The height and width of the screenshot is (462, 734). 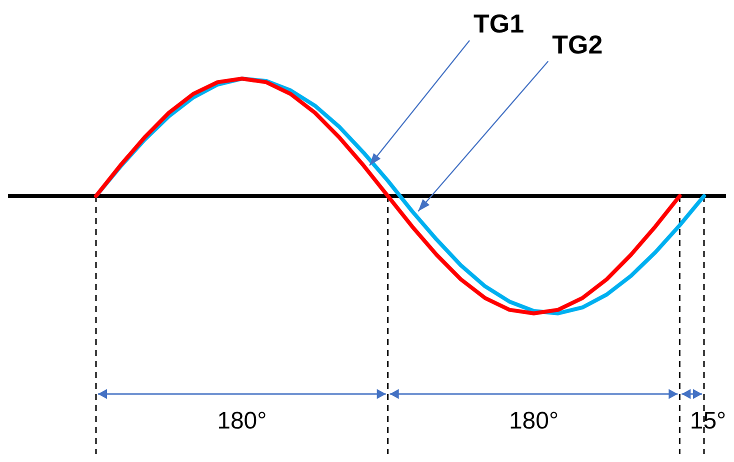 What do you see at coordinates (499, 23) in the screenshot?
I see `text: TG1` at bounding box center [499, 23].